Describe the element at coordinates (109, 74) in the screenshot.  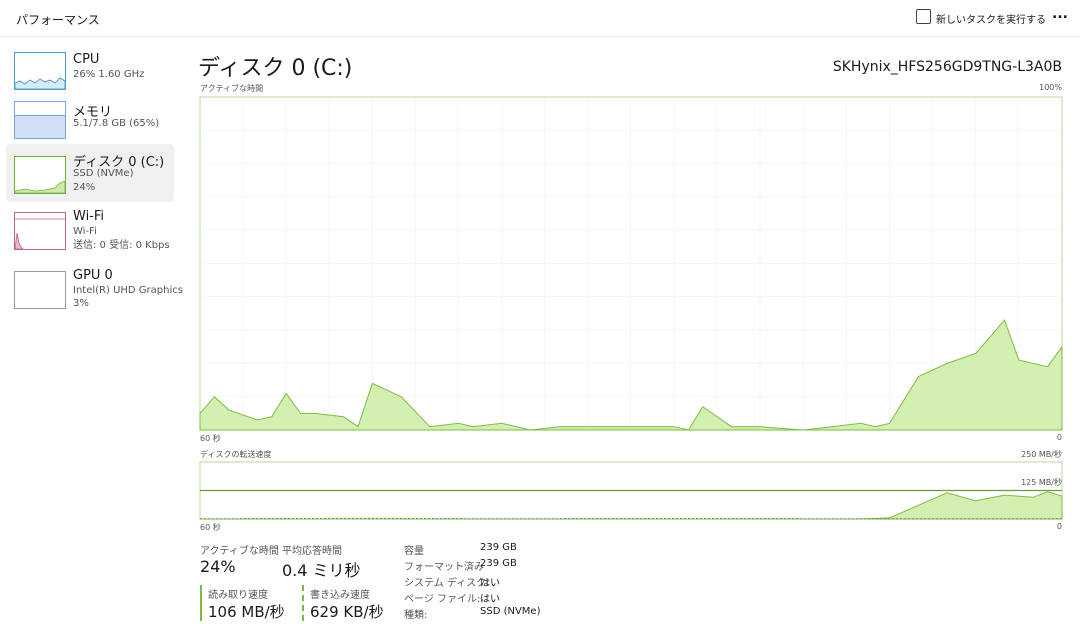
I see `sidebar-detail: 26% 1.60 GHz` at that location.